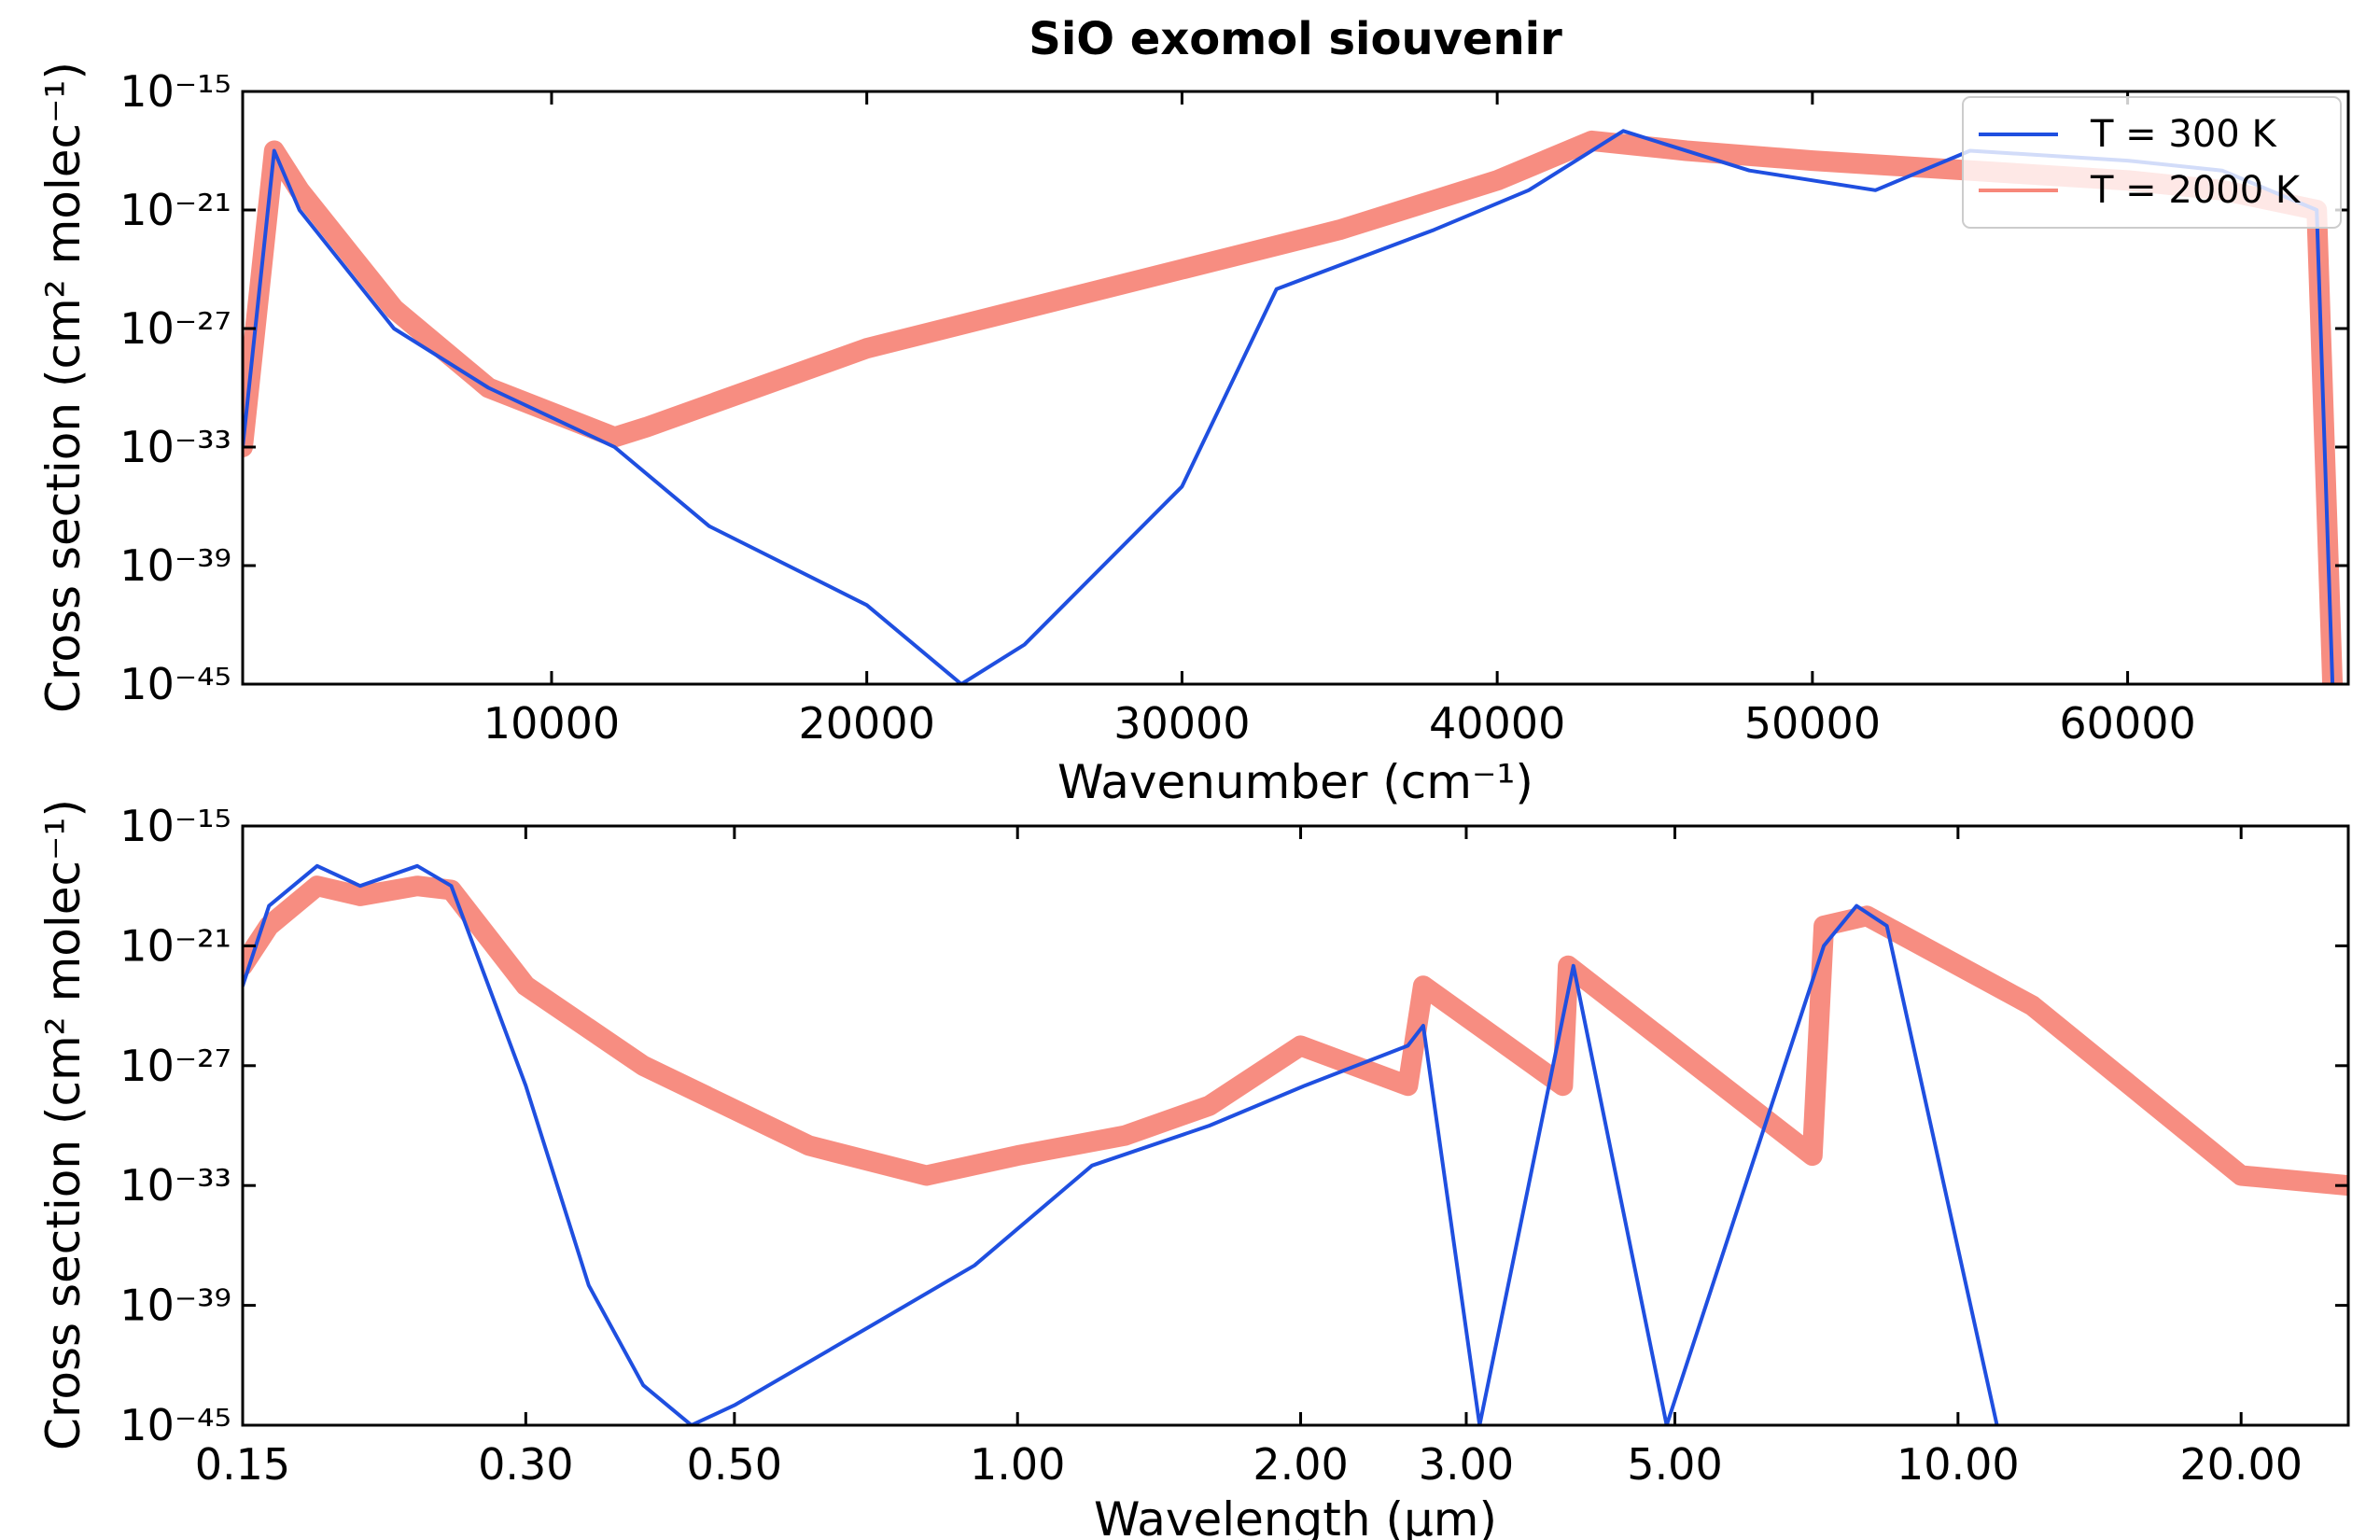  Describe the element at coordinates (175, 447) in the screenshot. I see `top-y-tick-label: 10⁻³³` at that location.